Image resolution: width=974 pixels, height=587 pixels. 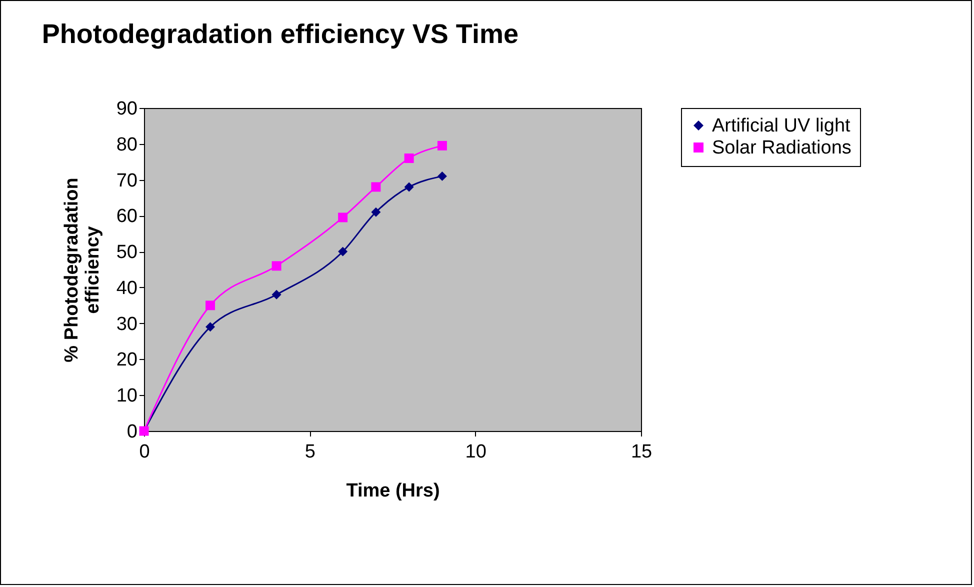 What do you see at coordinates (127, 217) in the screenshot?
I see `y-tick-label: 60` at bounding box center [127, 217].